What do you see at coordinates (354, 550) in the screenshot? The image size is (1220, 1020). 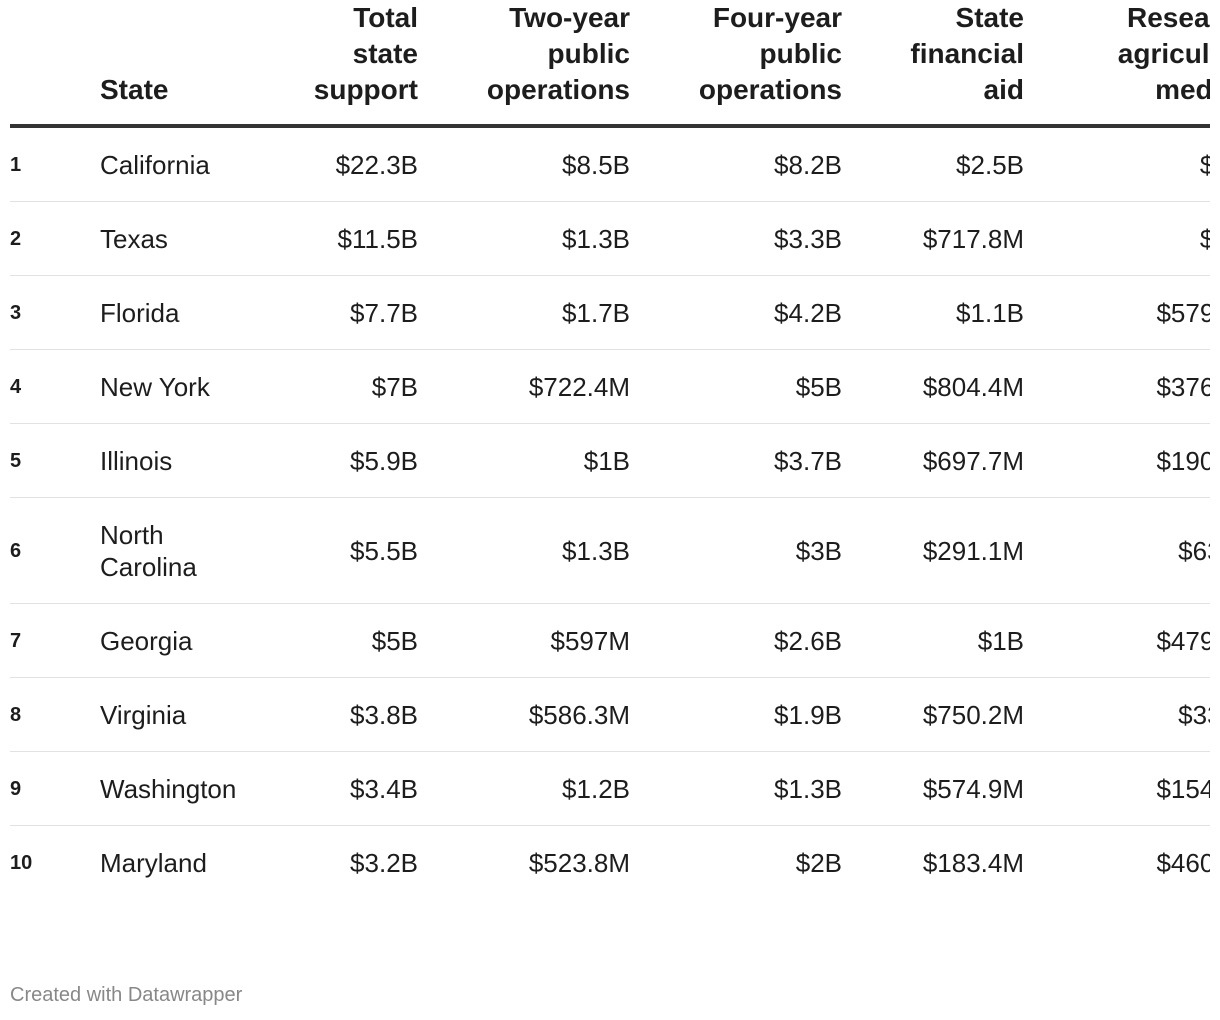 I see `value-cell: $5.5B` at bounding box center [354, 550].